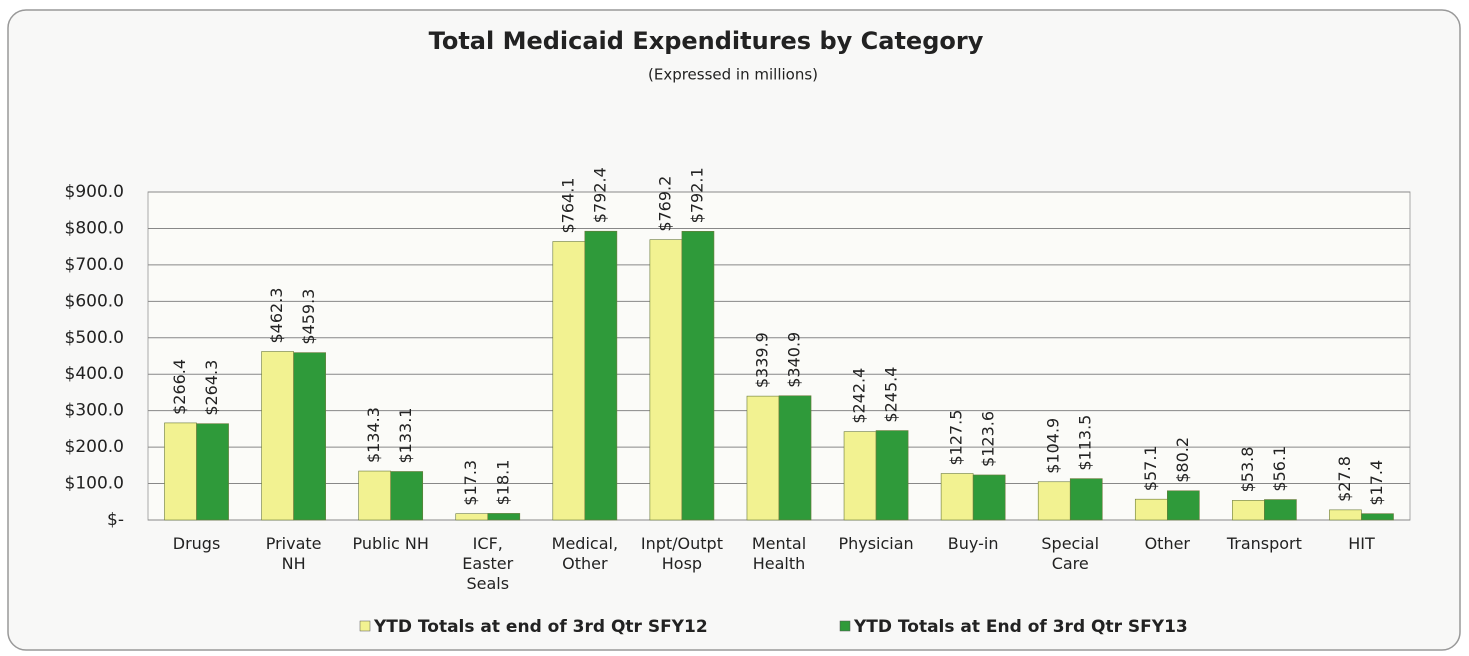 This screenshot has width=1469, height=656. Describe the element at coordinates (696, 195) in the screenshot. I see `data-label: $792.1` at that location.